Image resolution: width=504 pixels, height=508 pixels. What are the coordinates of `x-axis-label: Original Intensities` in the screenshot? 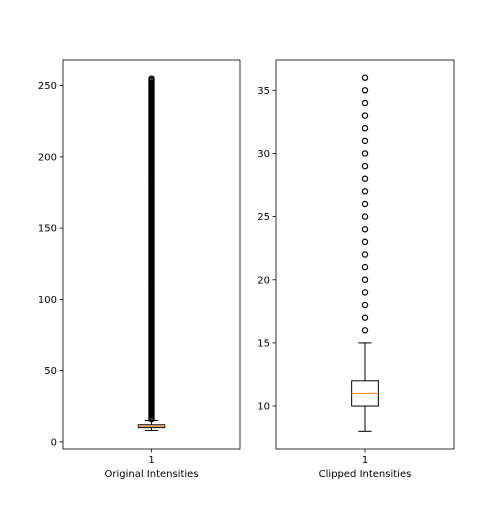 It's located at (151, 474).